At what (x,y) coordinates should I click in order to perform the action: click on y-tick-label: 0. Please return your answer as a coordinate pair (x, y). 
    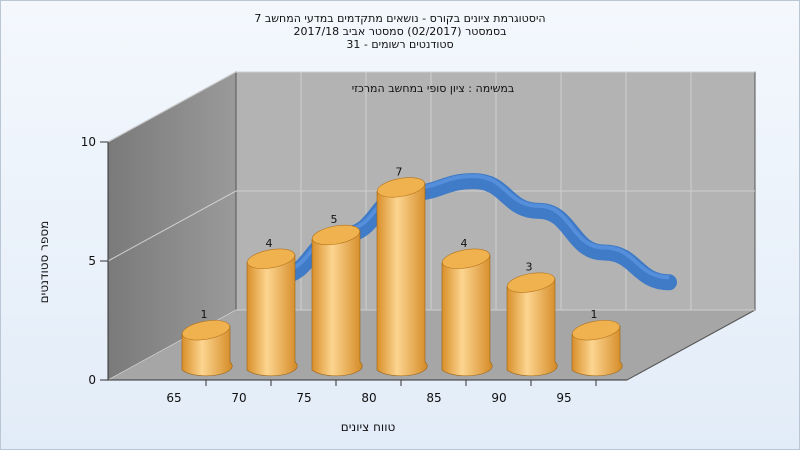
    Looking at the image, I should click on (92, 380).